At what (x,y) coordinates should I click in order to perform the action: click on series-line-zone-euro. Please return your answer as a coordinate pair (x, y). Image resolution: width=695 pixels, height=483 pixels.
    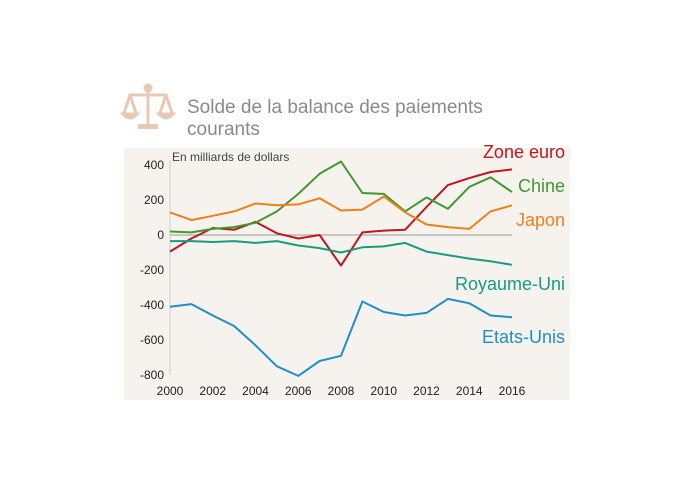
    Looking at the image, I should click on (341, 217).